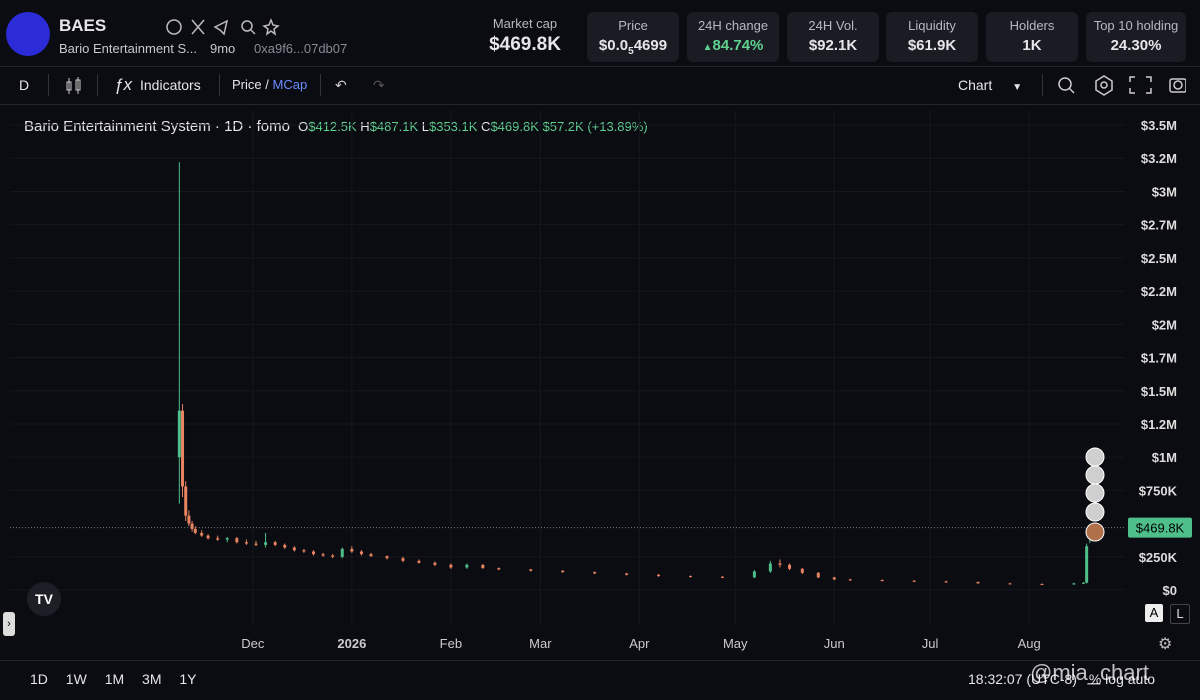 The image size is (1200, 700). What do you see at coordinates (1154, 613) in the screenshot?
I see `scale-a-button: A` at bounding box center [1154, 613].